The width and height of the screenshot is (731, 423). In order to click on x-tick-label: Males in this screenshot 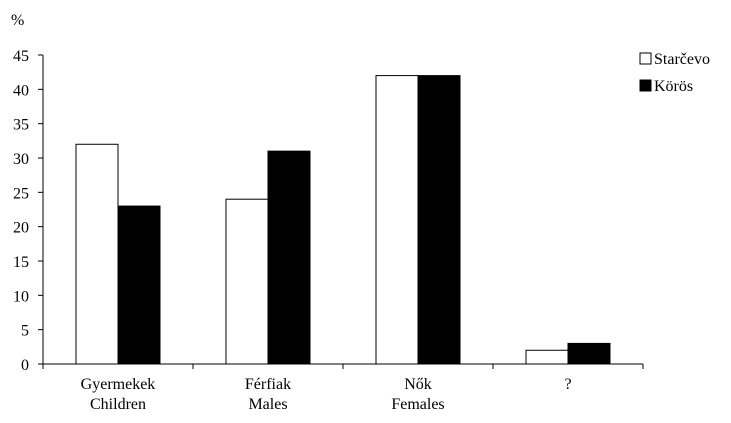, I will do `click(267, 404)`.